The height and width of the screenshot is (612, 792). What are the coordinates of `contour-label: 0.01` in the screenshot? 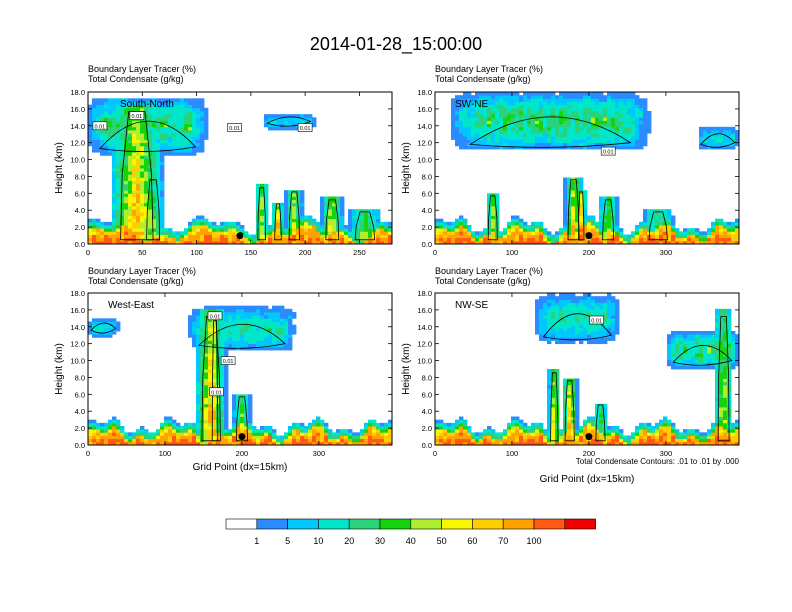 It's located at (137, 117).